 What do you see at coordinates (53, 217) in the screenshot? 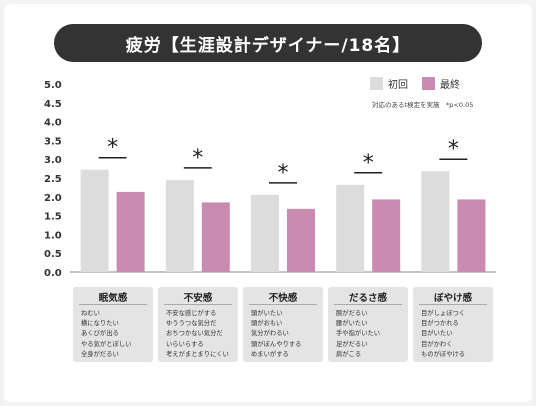
I see `y-tick-label: 1.5` at bounding box center [53, 217].